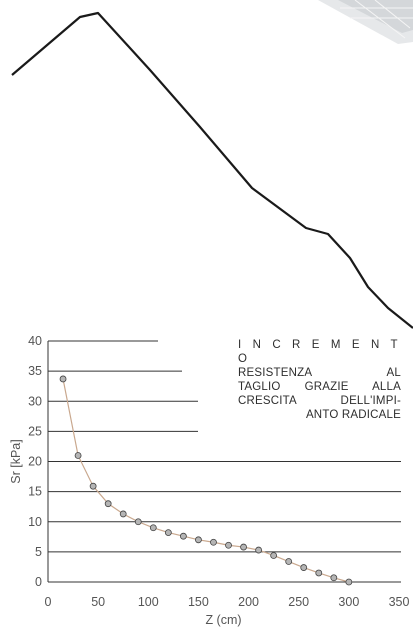  I want to click on y-tick-label-40: 40, so click(35, 341).